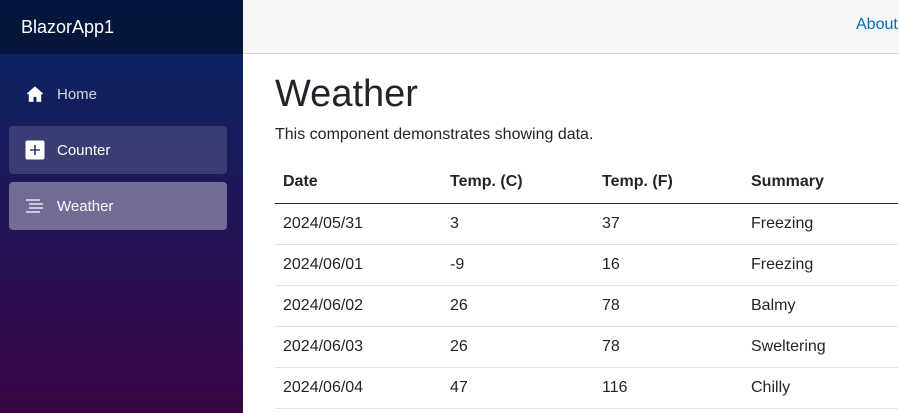  What do you see at coordinates (820, 388) in the screenshot?
I see `cell-summary: Chilly` at bounding box center [820, 388].